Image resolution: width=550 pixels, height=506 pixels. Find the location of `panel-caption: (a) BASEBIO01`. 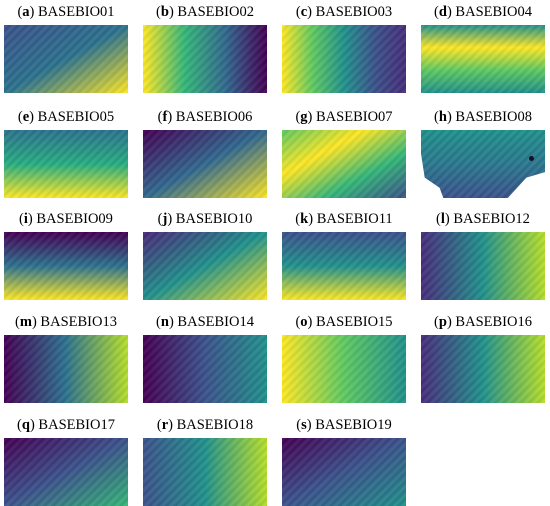

panel-caption: (a) BASEBIO01 is located at coordinates (66, 12).